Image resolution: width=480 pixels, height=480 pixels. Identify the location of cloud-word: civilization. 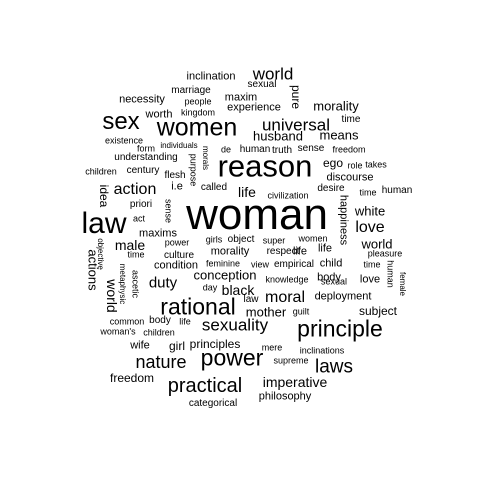
(288, 195).